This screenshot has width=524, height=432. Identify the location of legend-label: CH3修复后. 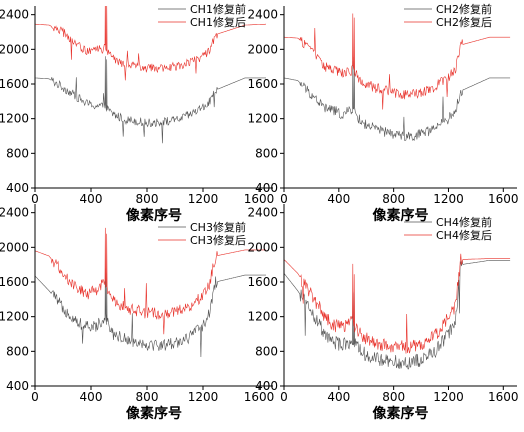
(218, 240).